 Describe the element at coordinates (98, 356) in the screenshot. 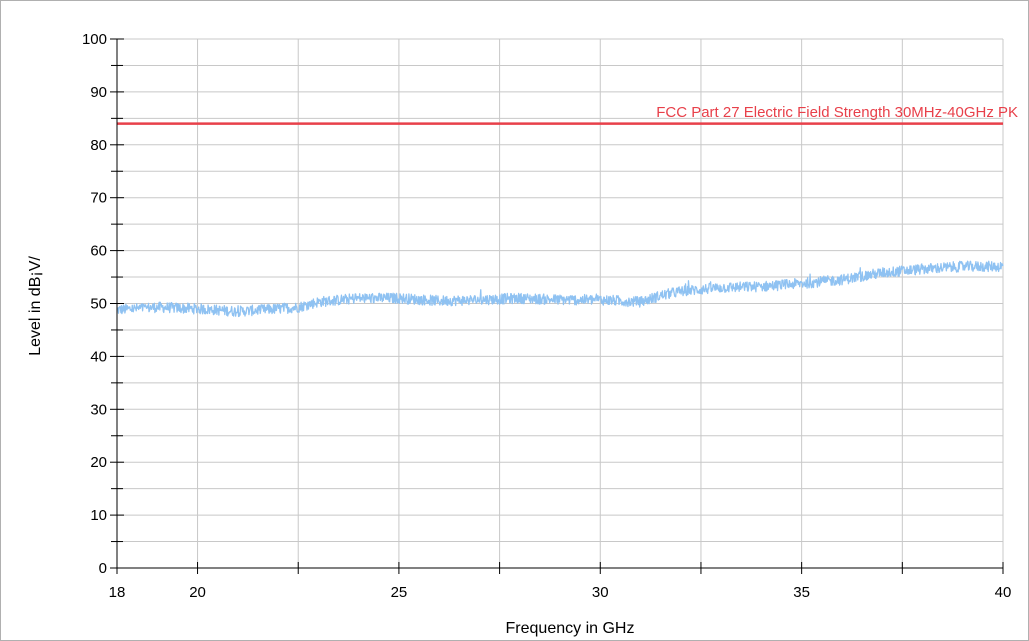

I see `y-tick-label: 40` at that location.